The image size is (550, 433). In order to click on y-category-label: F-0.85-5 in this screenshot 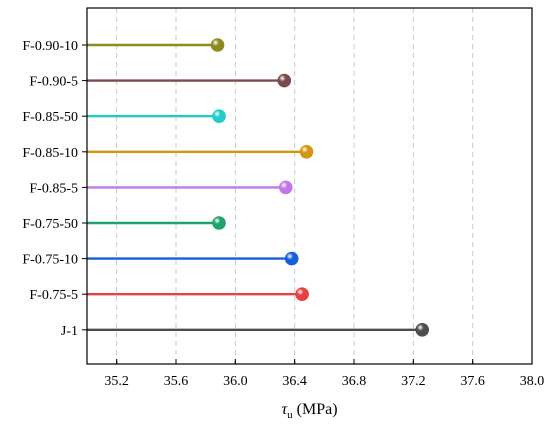, I will do `click(53, 188)`.